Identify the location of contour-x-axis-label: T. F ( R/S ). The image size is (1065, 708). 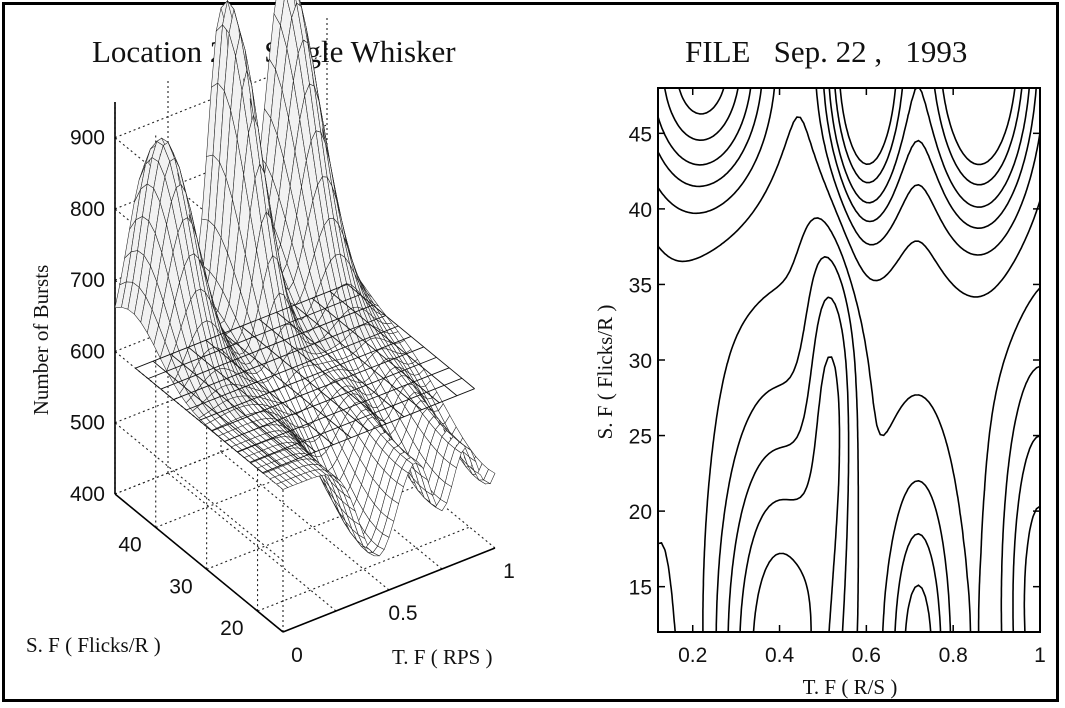
(850, 687).